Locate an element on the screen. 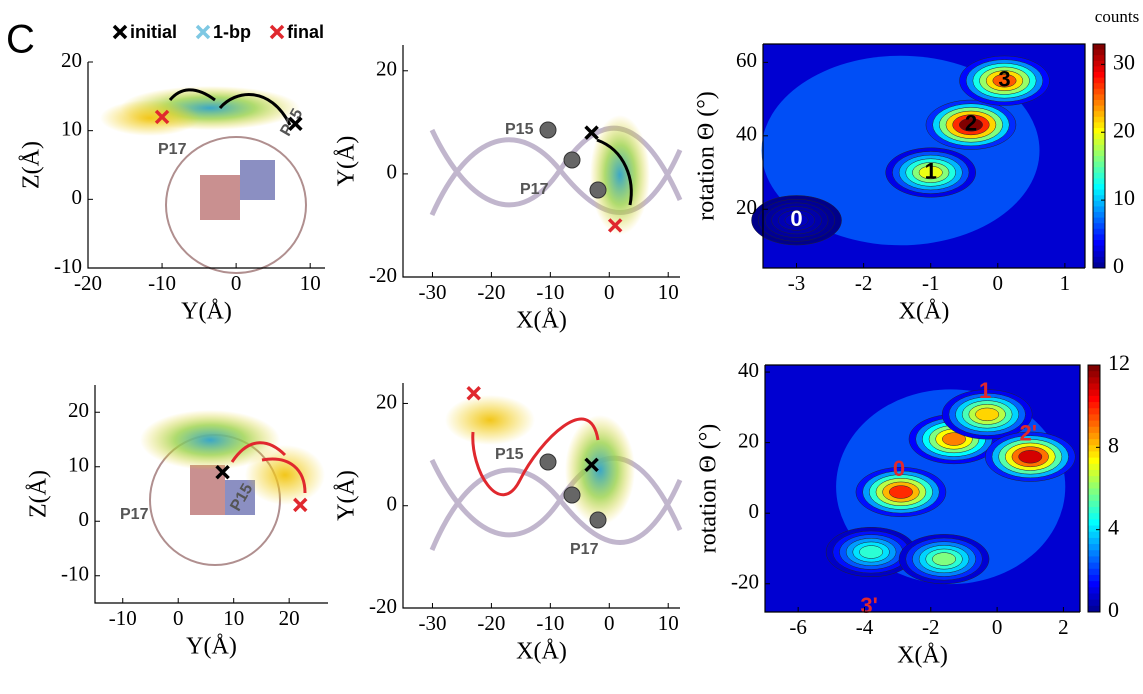  colorbar-tick-label: 30 is located at coordinates (1124, 61).